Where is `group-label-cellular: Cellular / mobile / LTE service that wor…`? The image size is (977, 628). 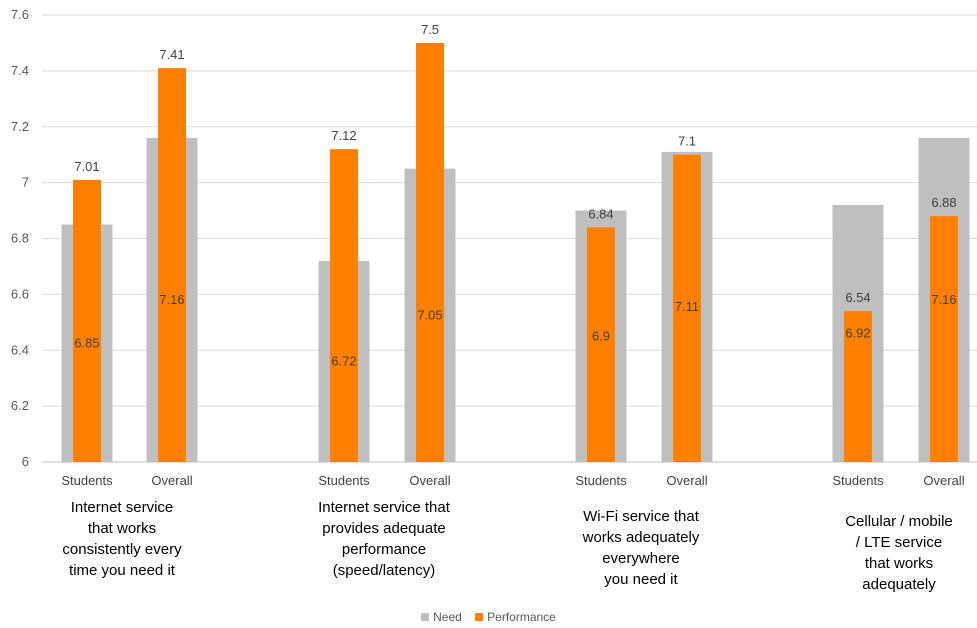
group-label-cellular: Cellular / mobile / LTE service that wor… is located at coordinates (899, 553).